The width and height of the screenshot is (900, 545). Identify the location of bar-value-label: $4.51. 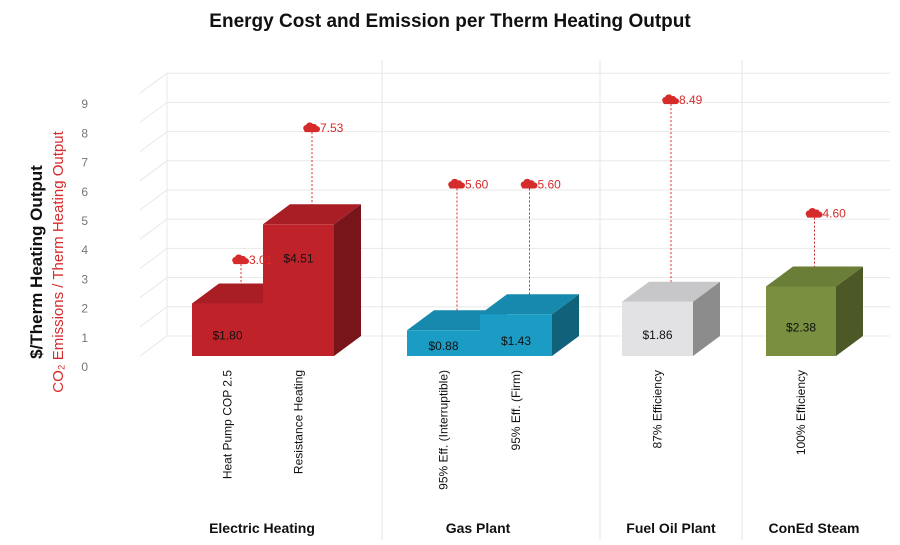
(298, 258).